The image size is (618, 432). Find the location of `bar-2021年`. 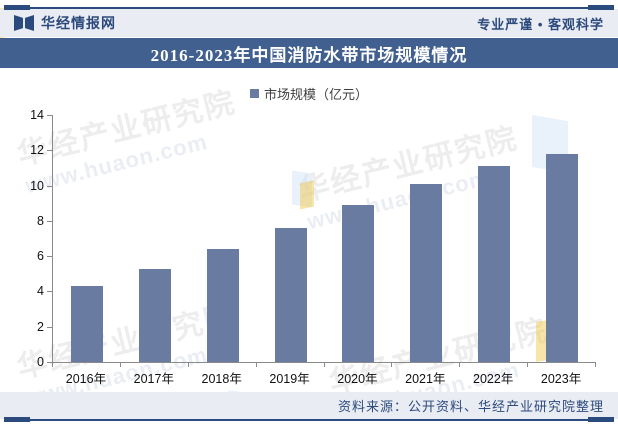

bar-2021年 is located at coordinates (426, 272).